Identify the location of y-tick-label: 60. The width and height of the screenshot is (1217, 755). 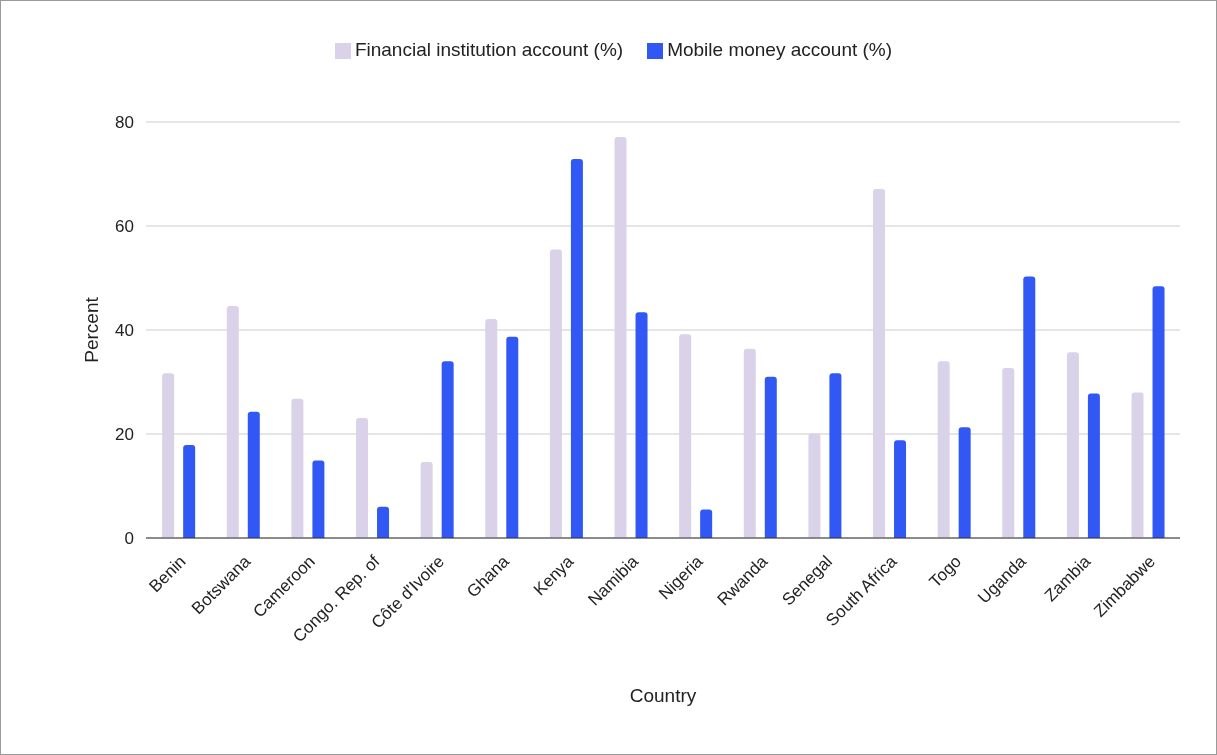
(124, 227).